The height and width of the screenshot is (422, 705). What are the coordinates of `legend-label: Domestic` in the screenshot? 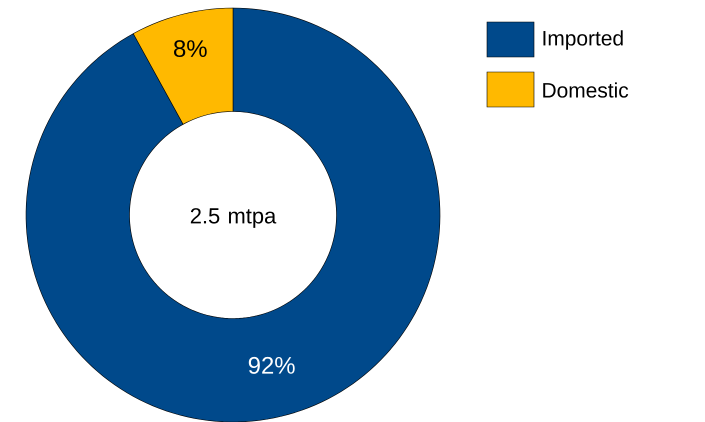 It's located at (585, 90).